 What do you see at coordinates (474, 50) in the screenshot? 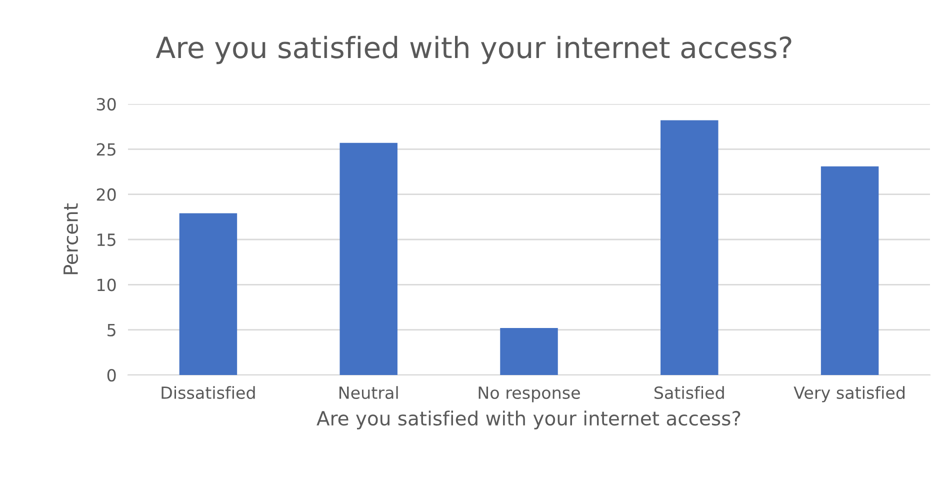
I see `chart-title: Are you satisfied with your internet access?` at bounding box center [474, 50].